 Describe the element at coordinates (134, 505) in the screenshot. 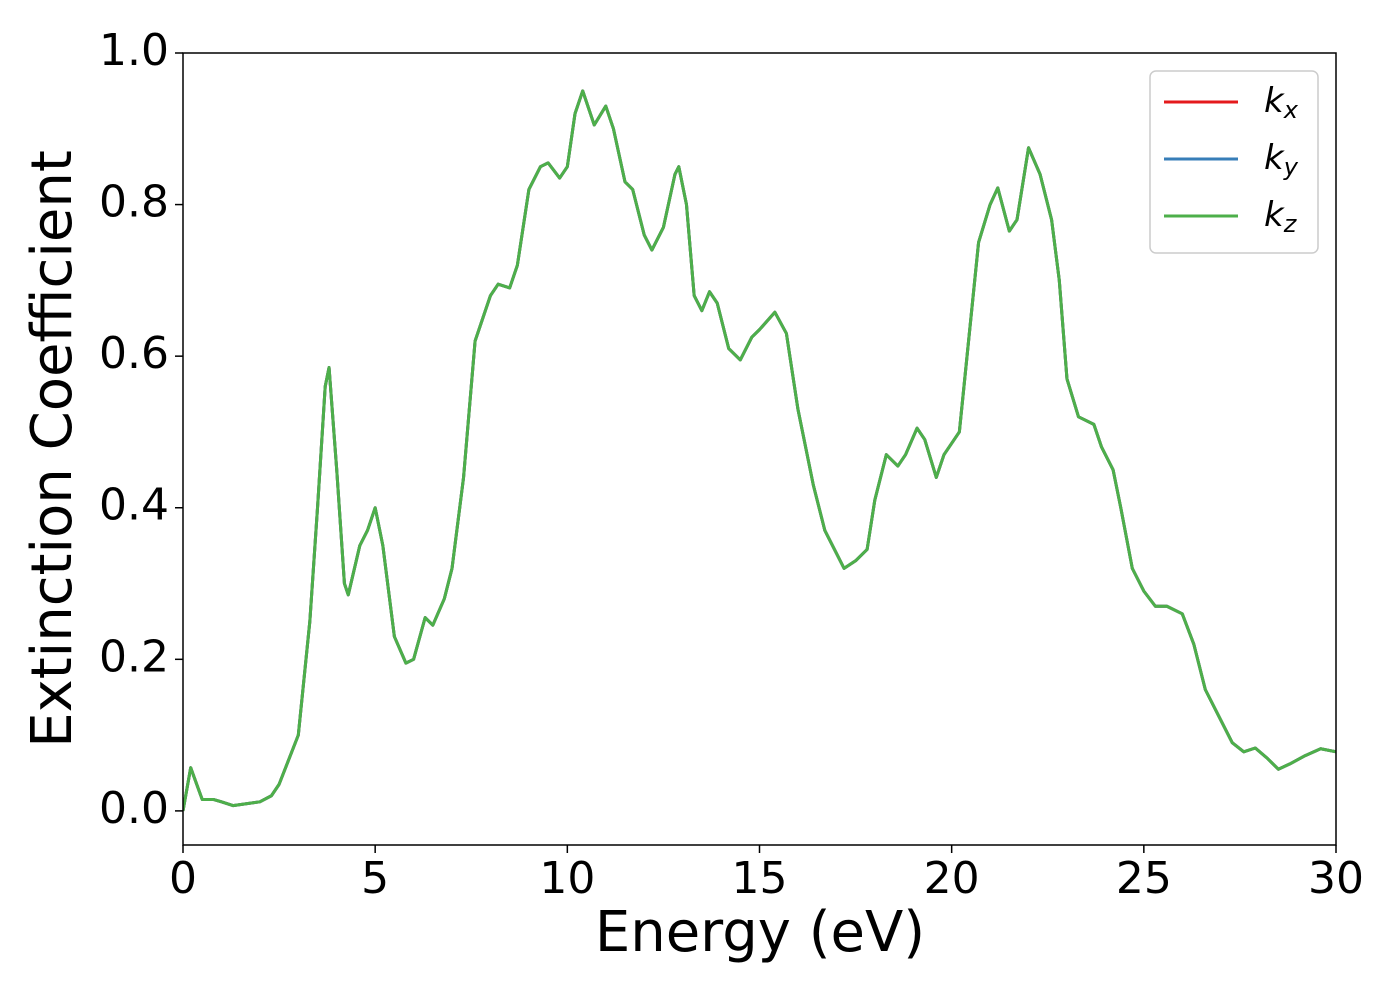

I see `y-tick-label: 0.4` at that location.